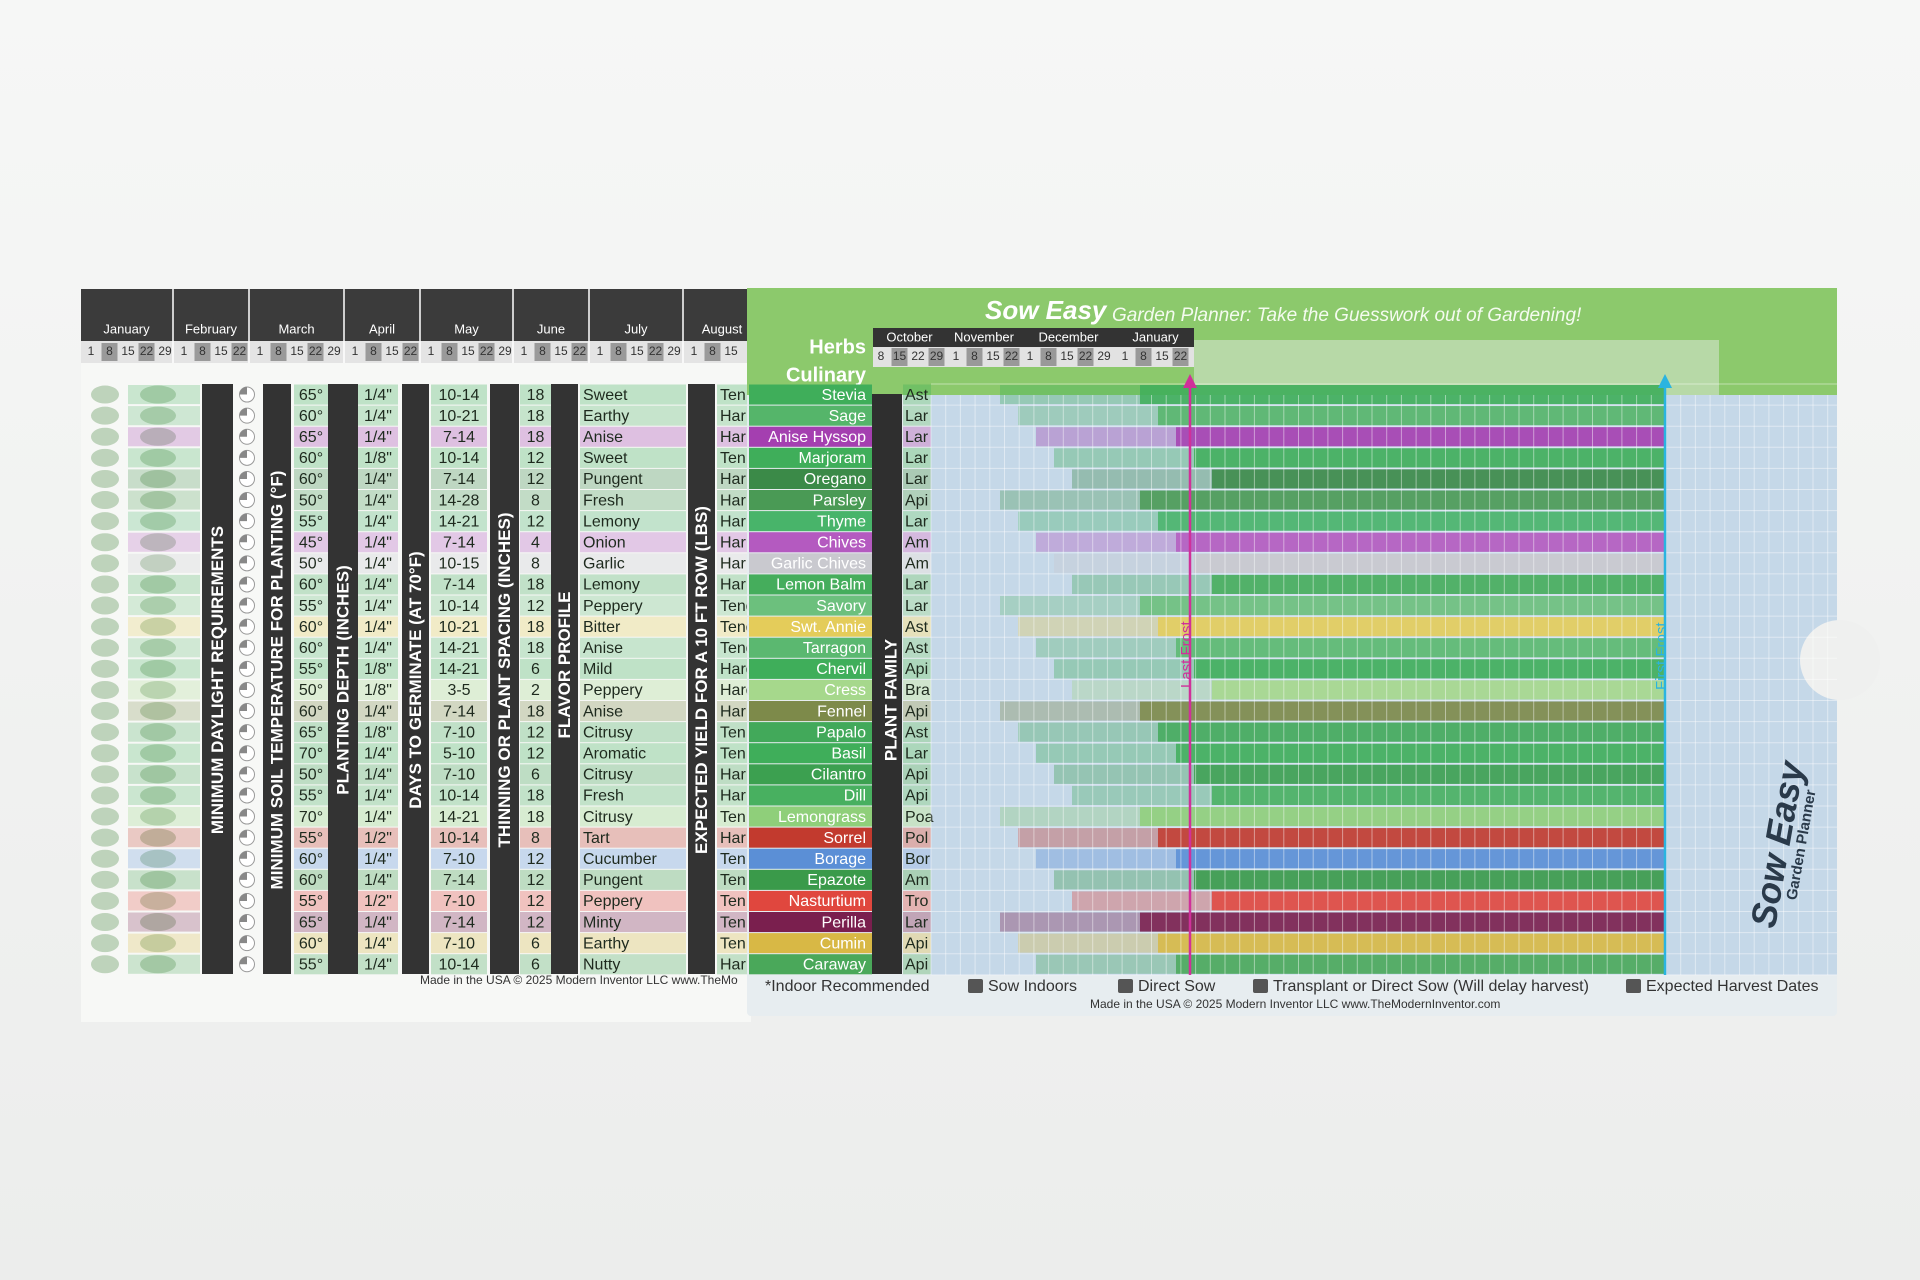  What do you see at coordinates (505, 351) in the screenshot?
I see `day-label: 29` at bounding box center [505, 351].